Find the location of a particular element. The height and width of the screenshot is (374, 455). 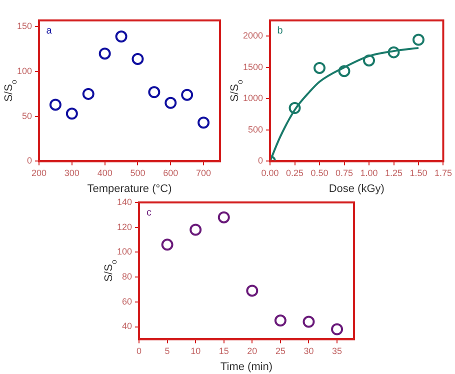

x-tick-label: 1.25 is located at coordinates (393, 173).